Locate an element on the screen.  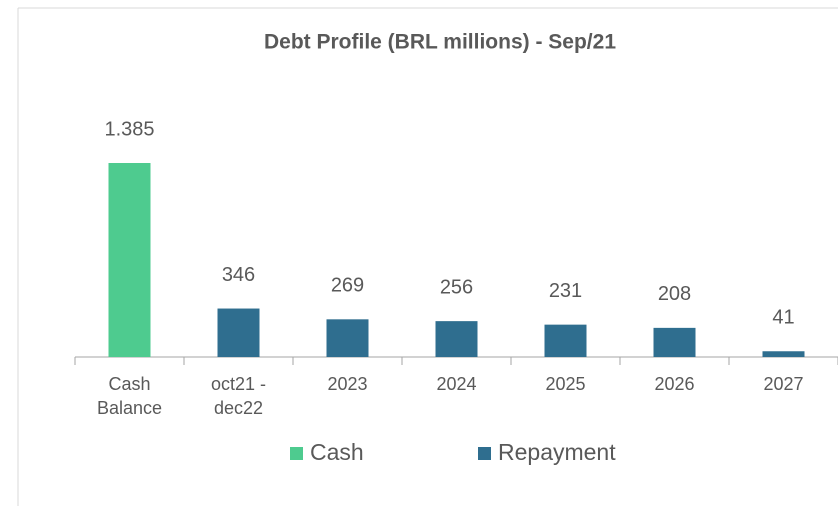
x-tick-label: 2025 is located at coordinates (565, 384).